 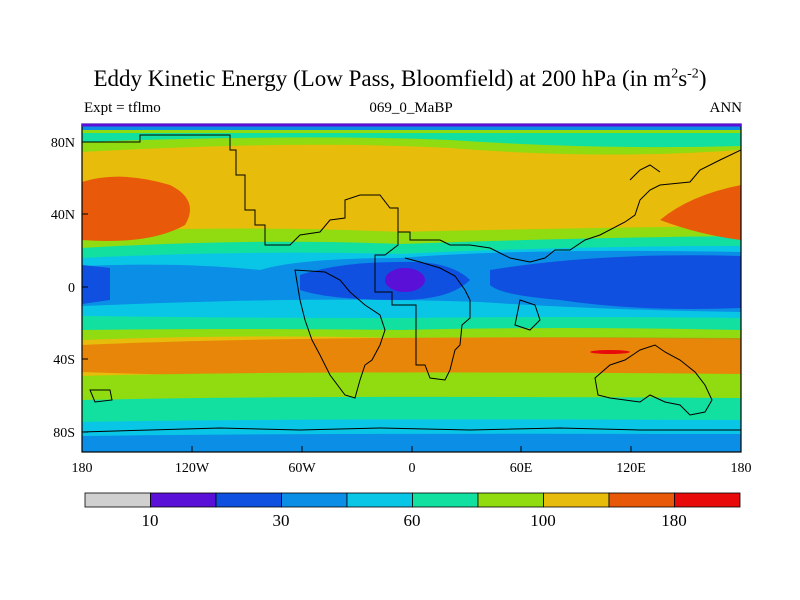 I want to click on lon-tick-label: 120W, so click(x=192, y=468).